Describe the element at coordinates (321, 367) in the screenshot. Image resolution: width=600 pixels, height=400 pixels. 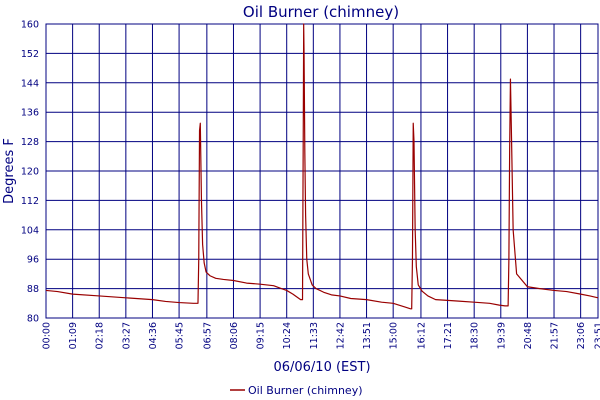
I see `x-axis-label: 06/06/10 (EST)` at that location.